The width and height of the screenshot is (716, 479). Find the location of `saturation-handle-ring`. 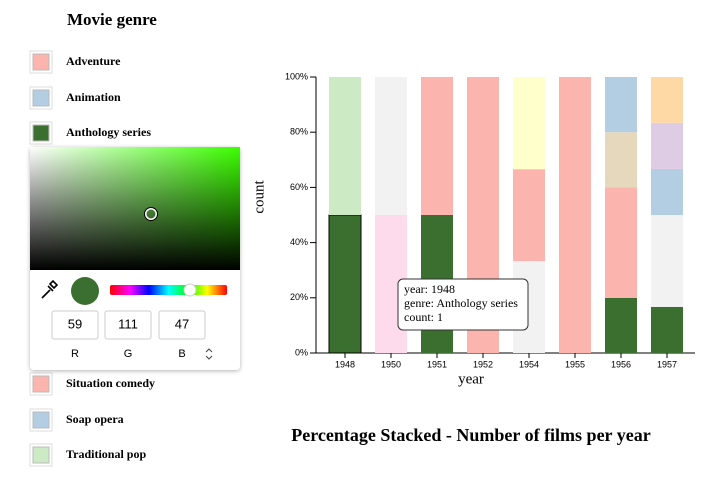

saturation-handle-ring is located at coordinates (151, 214).